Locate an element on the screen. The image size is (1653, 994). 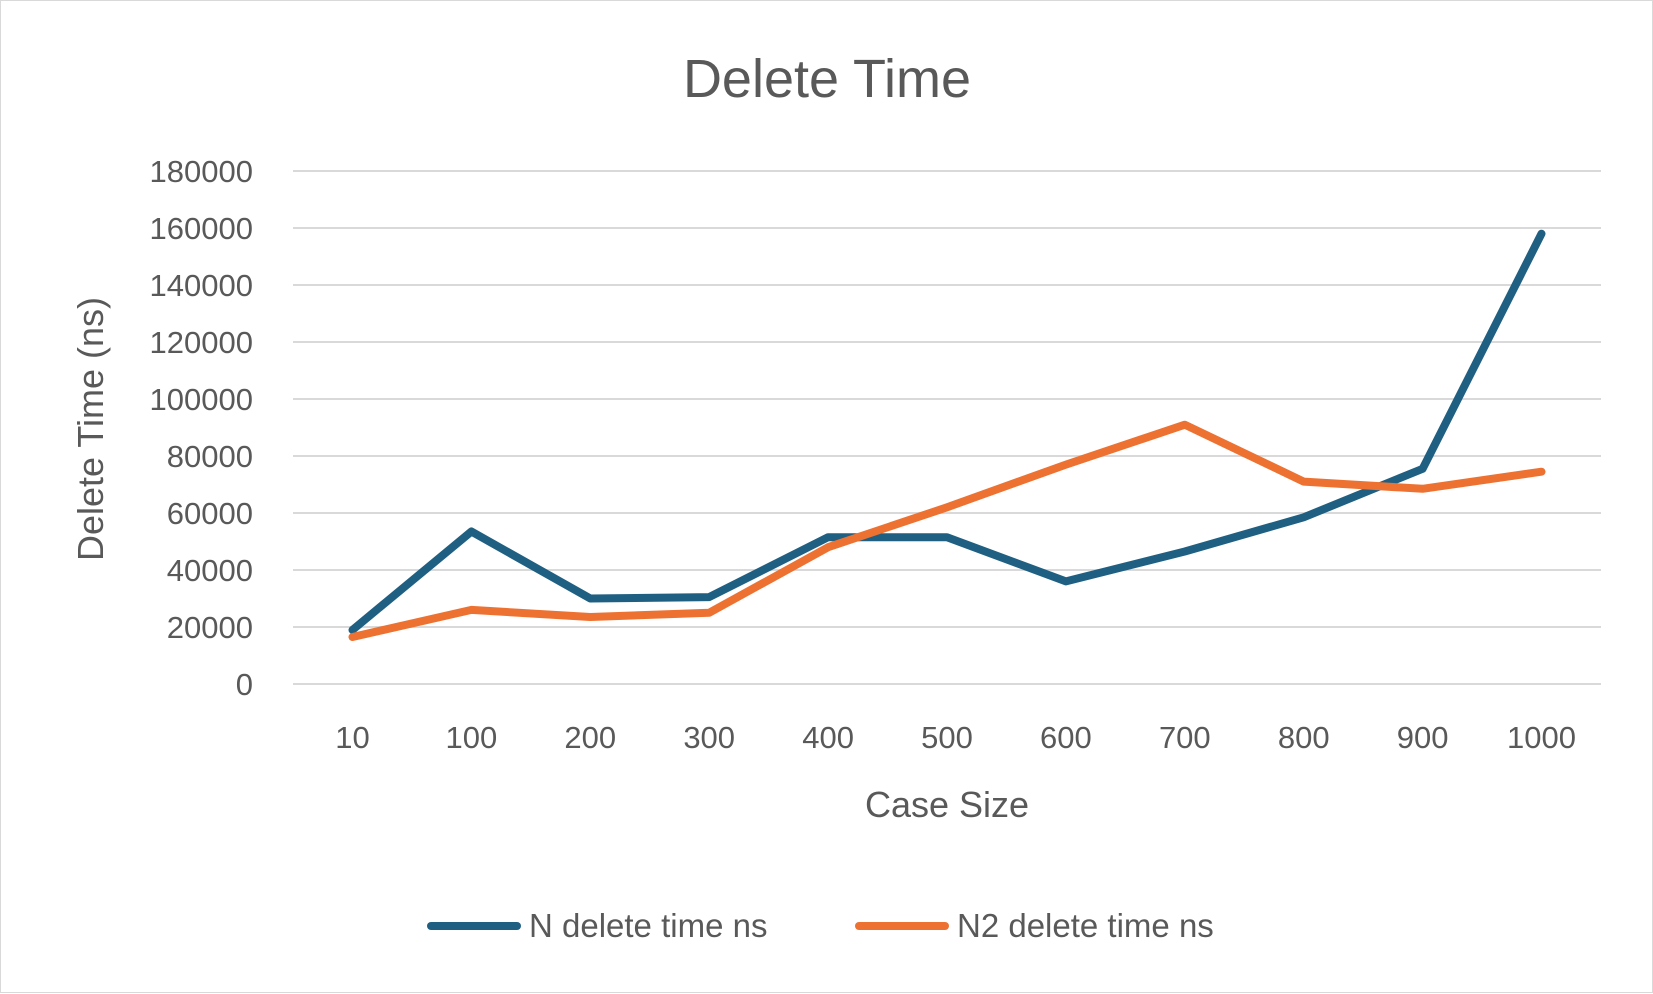
x-tick-label: 300 is located at coordinates (709, 737).